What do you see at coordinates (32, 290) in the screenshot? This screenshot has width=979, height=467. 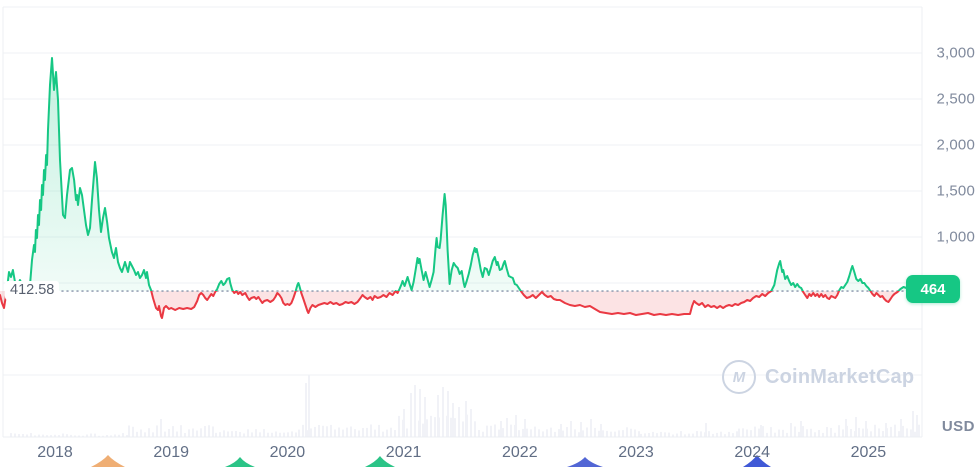 I see `baseline-price-label: 412.58` at bounding box center [32, 290].